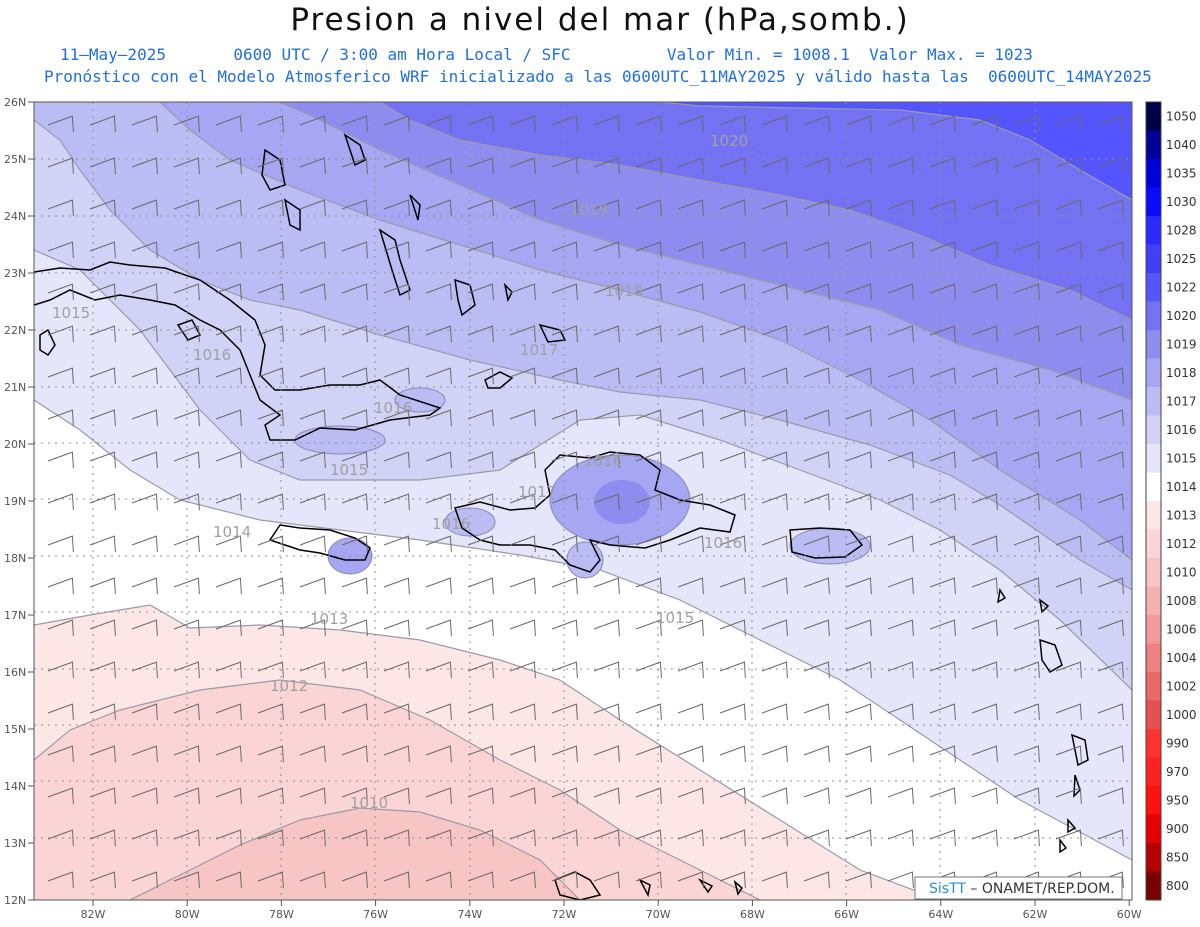 This screenshot has height=927, width=1200. I want to click on colorbar-label: 1015, so click(1181, 458).